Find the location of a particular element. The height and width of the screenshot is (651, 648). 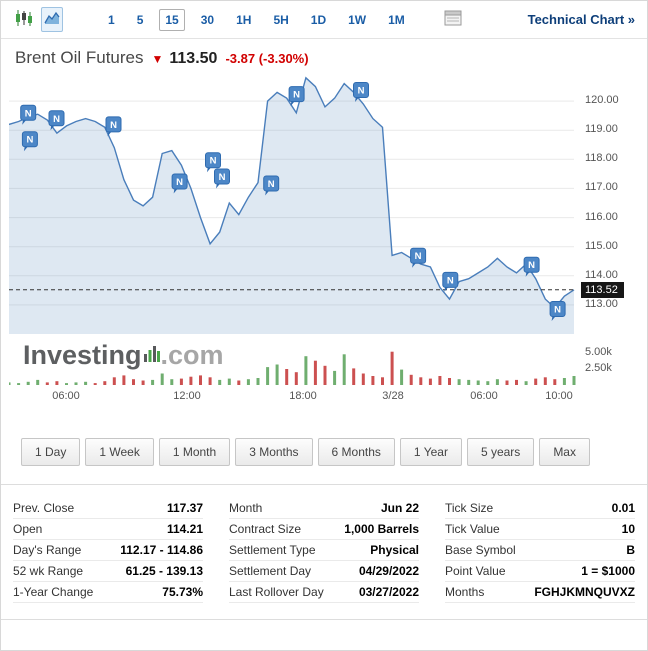

range-button-3-months: 3 Months is located at coordinates (274, 452).